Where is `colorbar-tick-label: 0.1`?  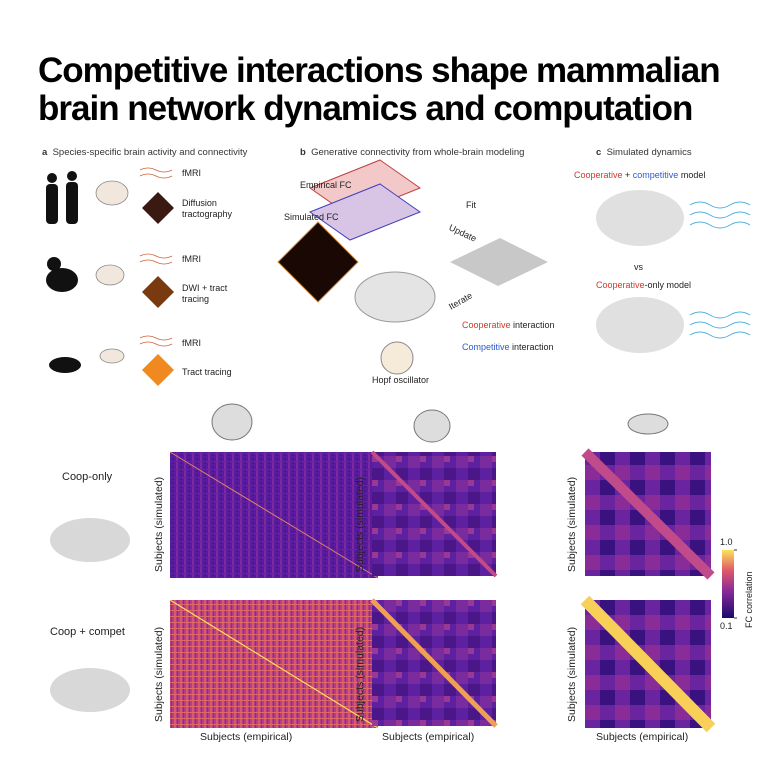
colorbar-tick-label: 0.1 is located at coordinates (726, 626).